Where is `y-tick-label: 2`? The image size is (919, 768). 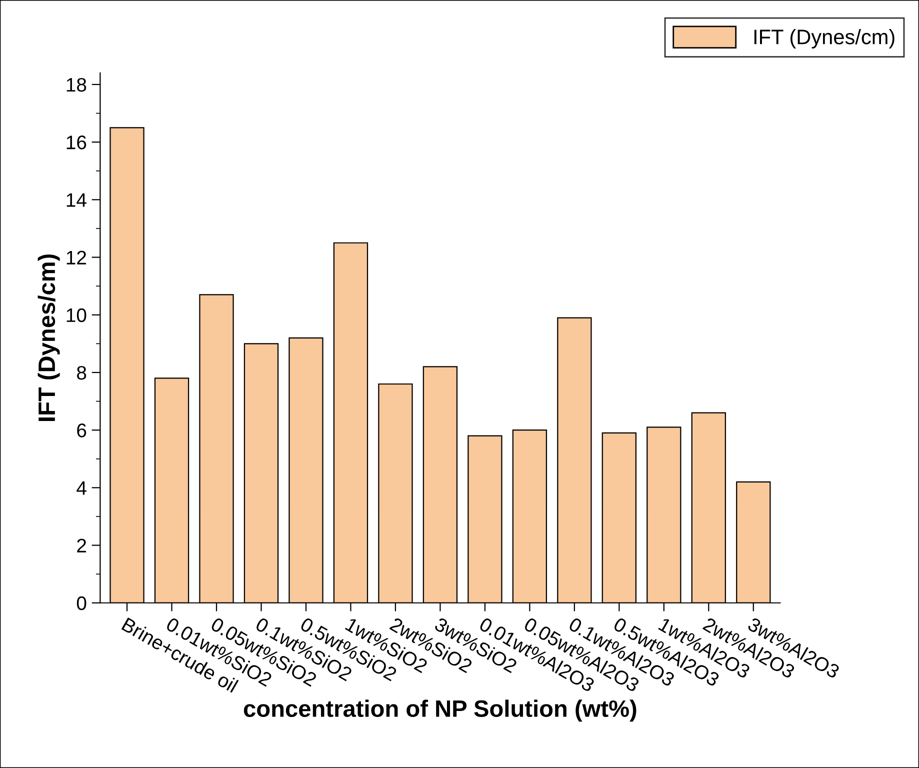 y-tick-label: 2 is located at coordinates (81, 545).